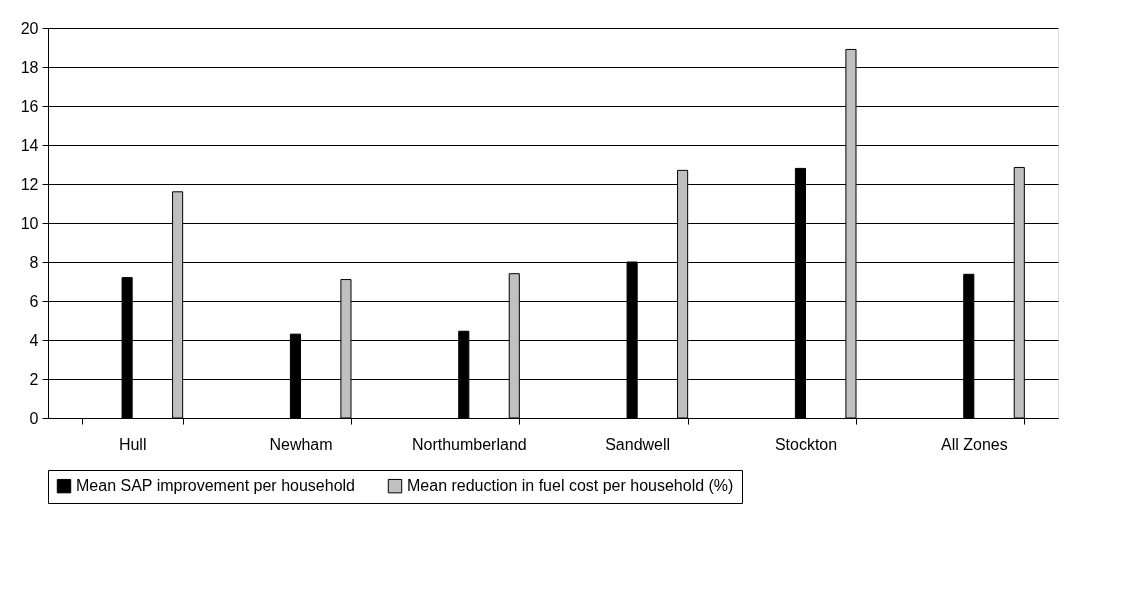  What do you see at coordinates (34, 262) in the screenshot?
I see `y-tick-label: 8` at bounding box center [34, 262].